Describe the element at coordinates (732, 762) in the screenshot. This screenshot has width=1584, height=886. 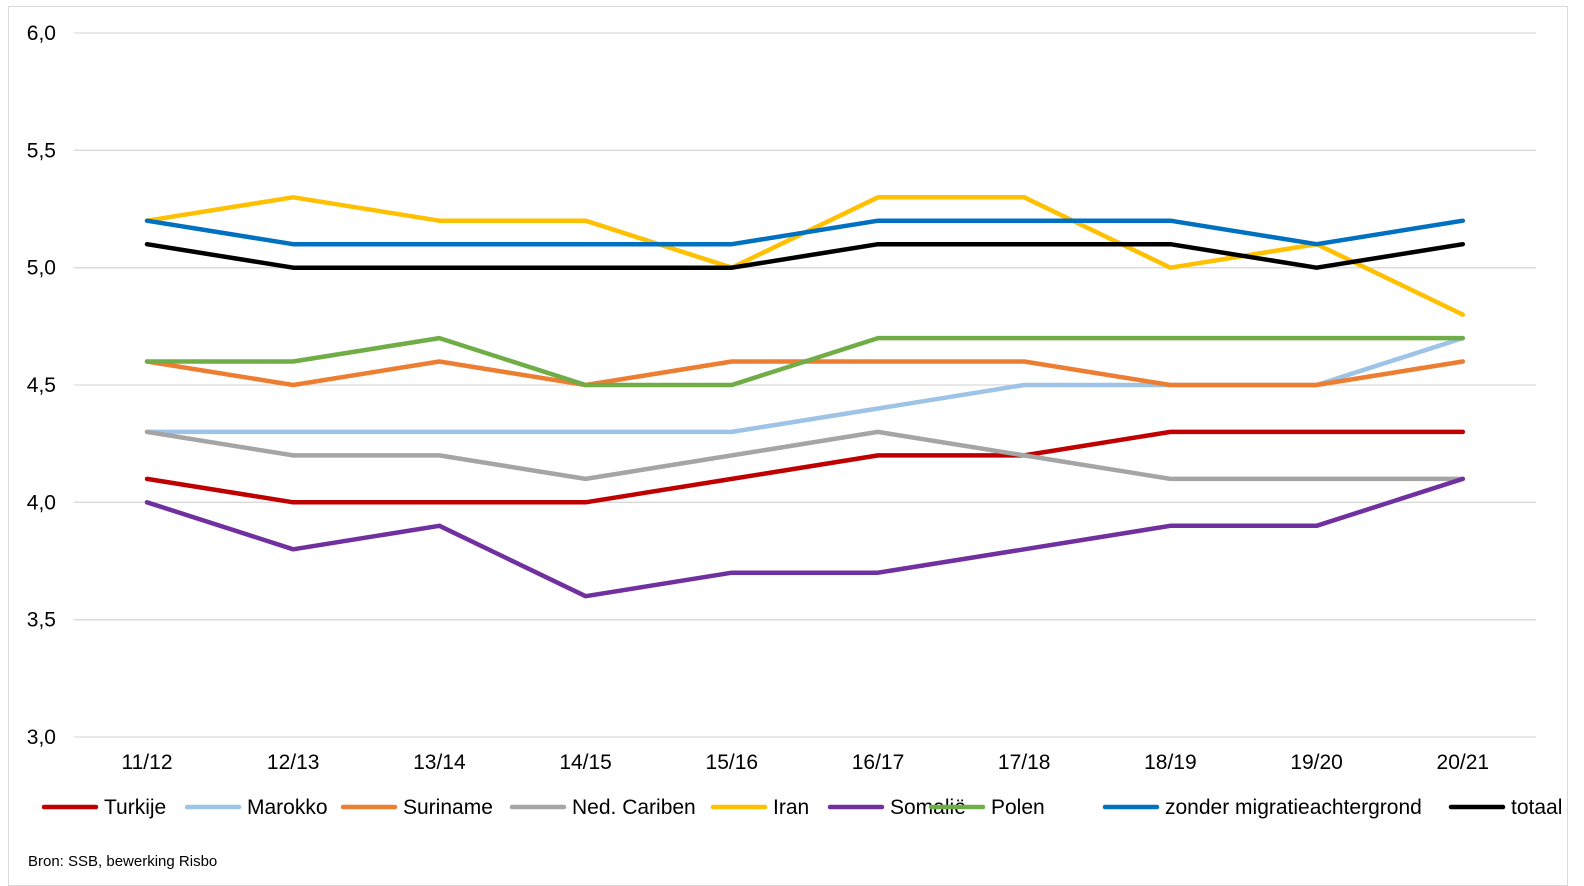
I see `x-tick-label: 15/16` at that location.